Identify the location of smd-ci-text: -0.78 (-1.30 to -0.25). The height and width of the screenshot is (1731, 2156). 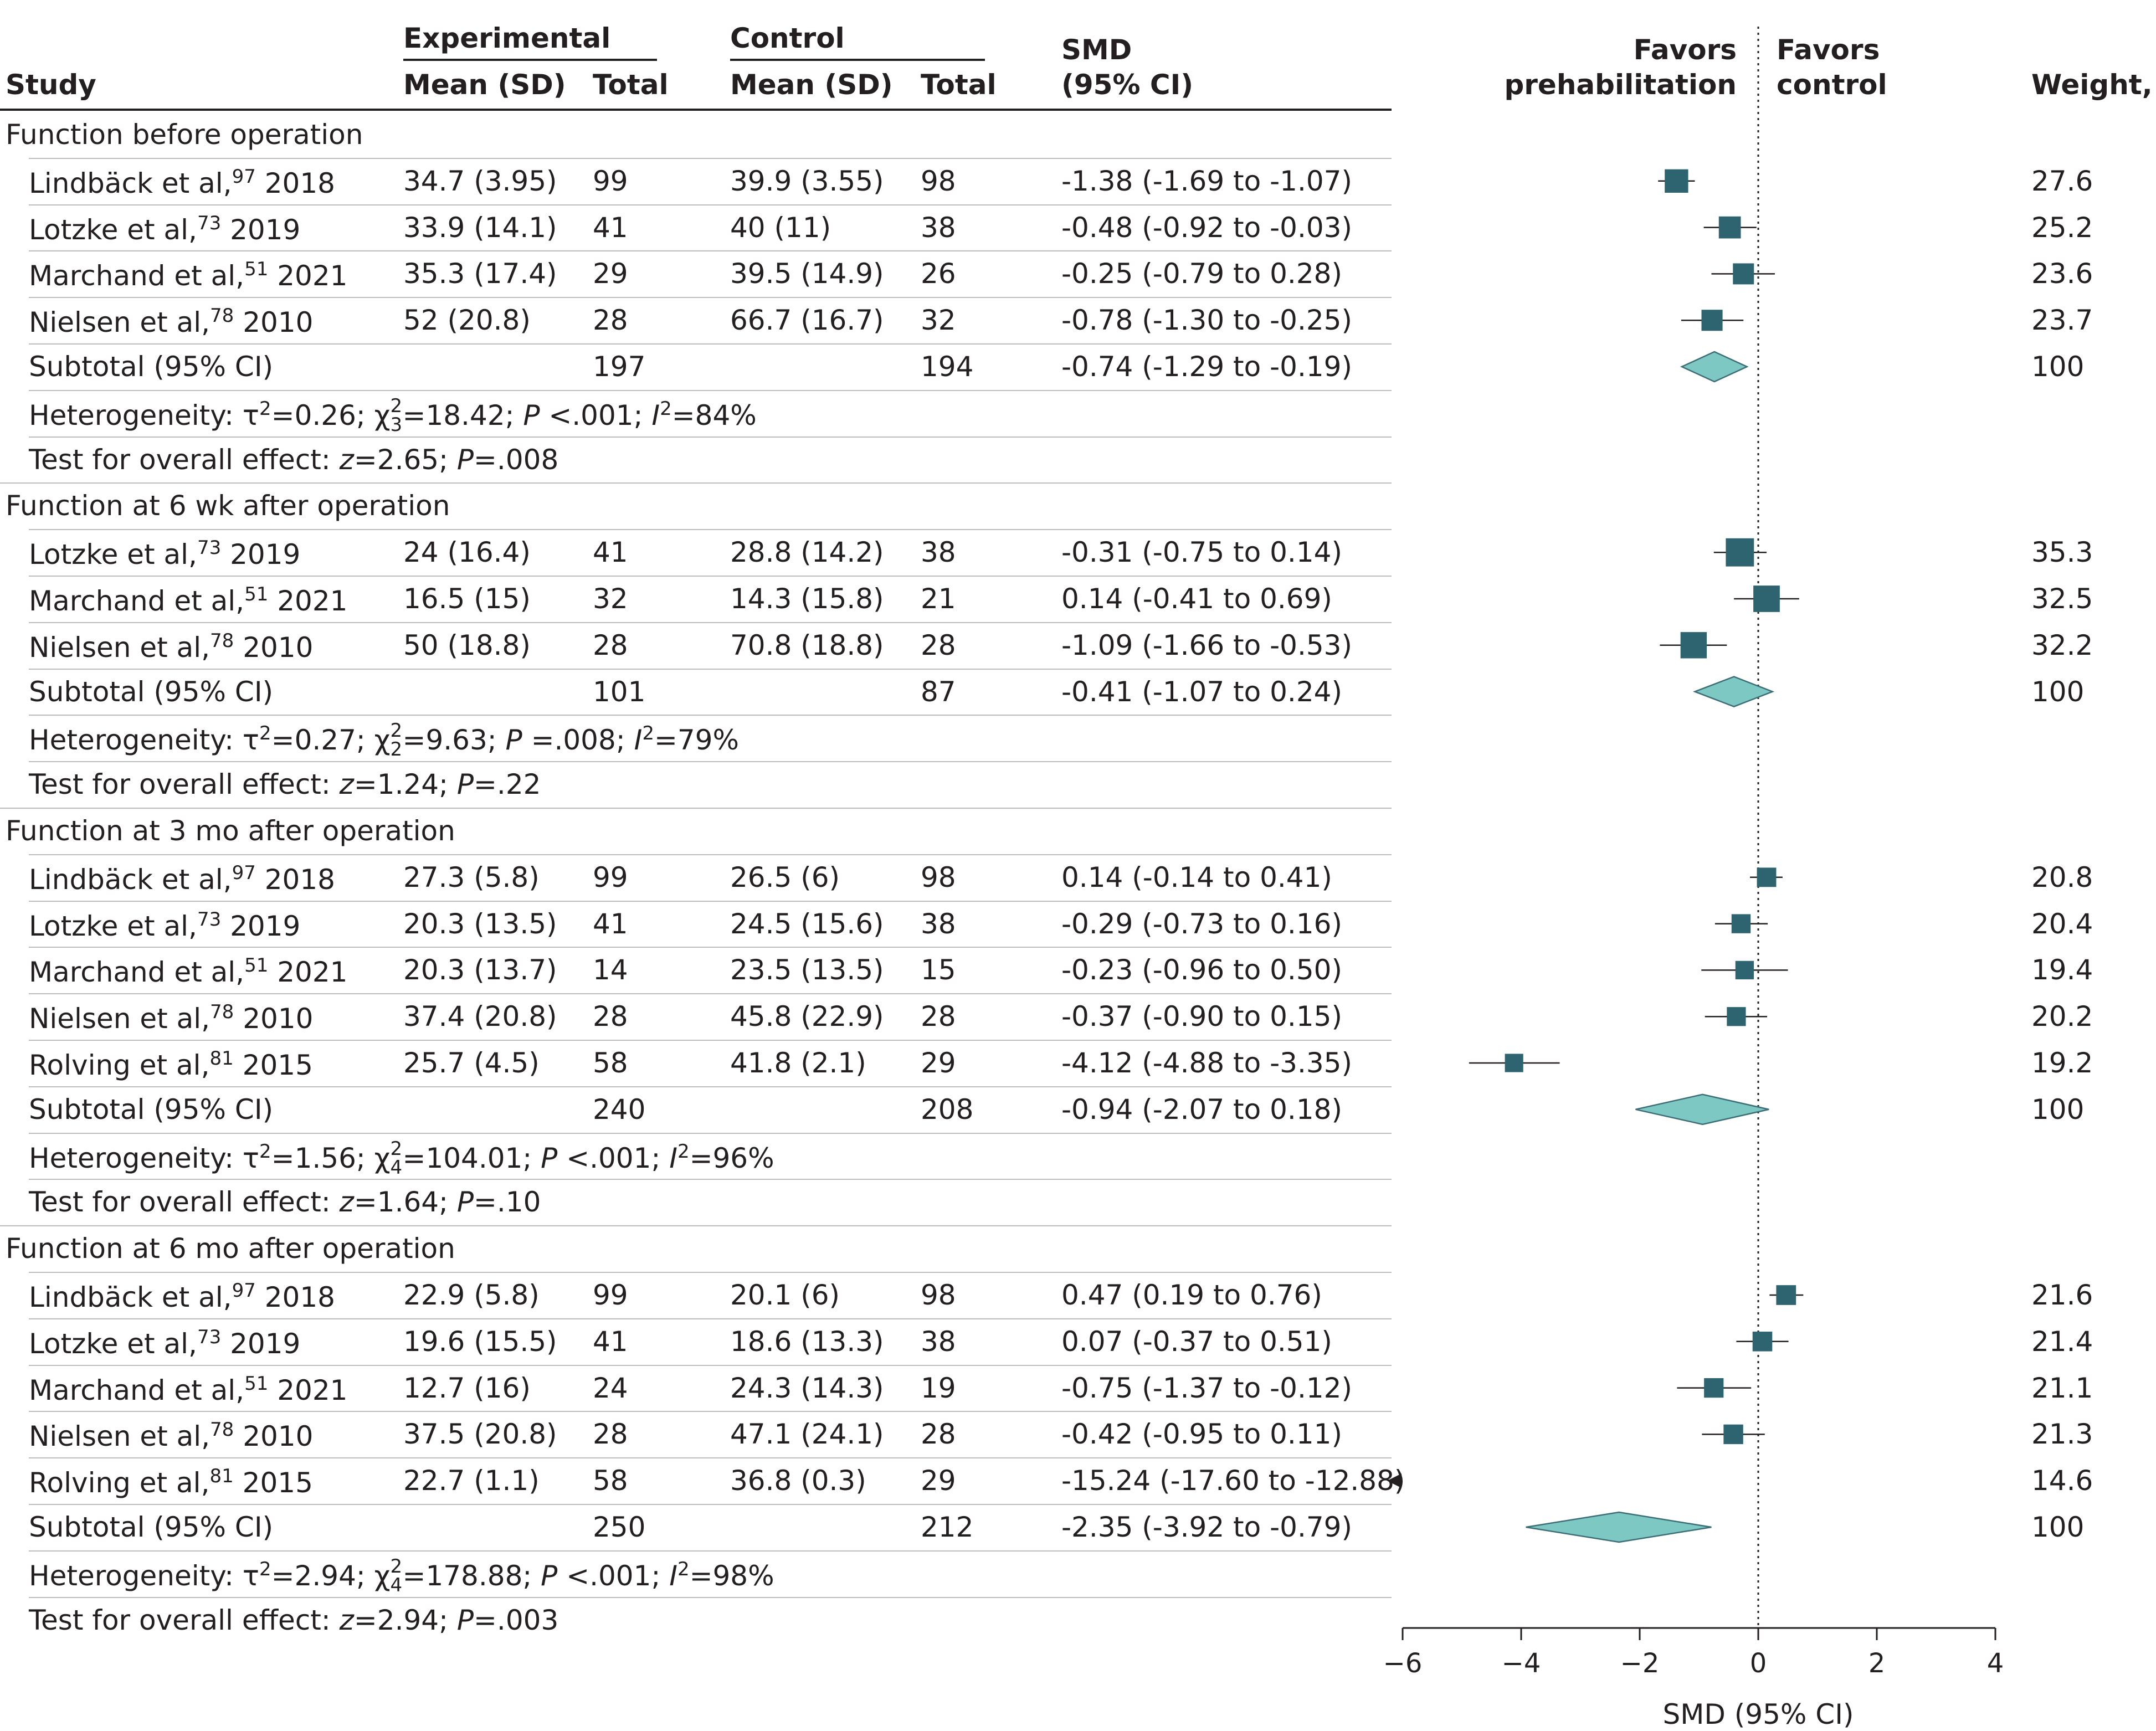
(1207, 320).